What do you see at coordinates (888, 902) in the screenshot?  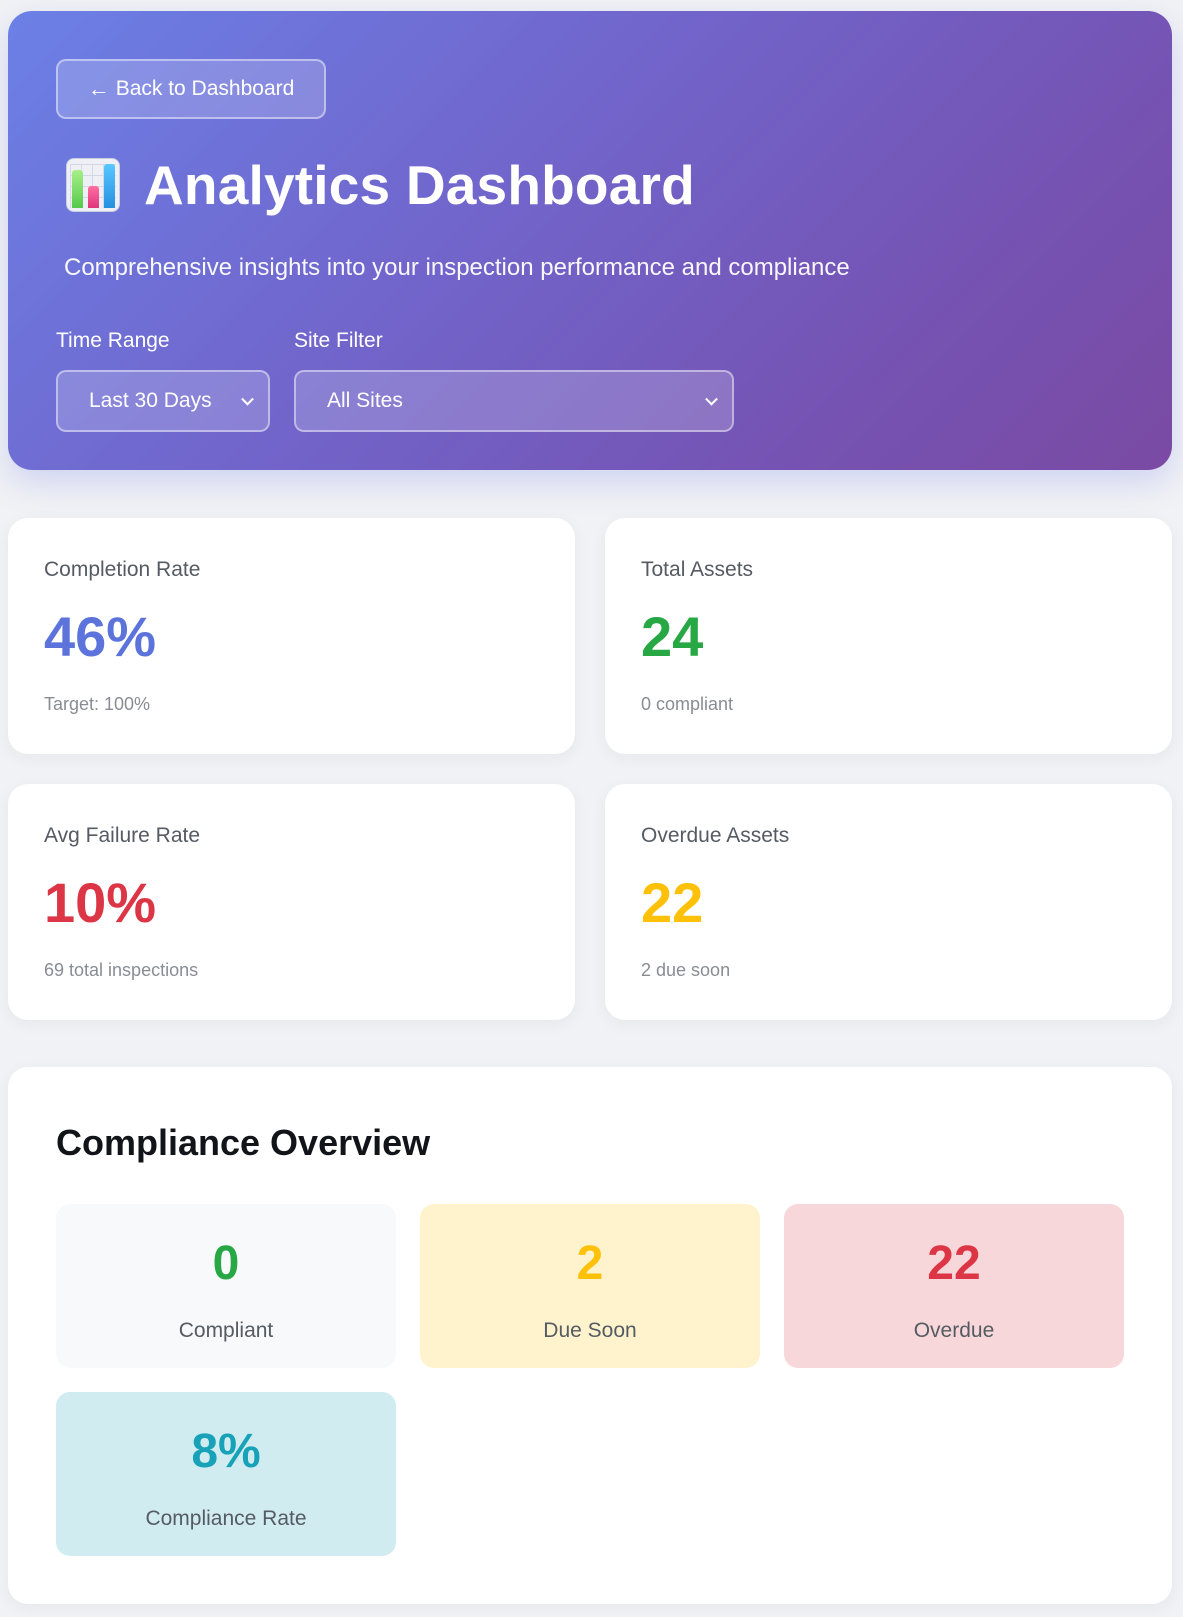 I see `overdue-assets-card: Overdue Assets 22 2 due soon` at bounding box center [888, 902].